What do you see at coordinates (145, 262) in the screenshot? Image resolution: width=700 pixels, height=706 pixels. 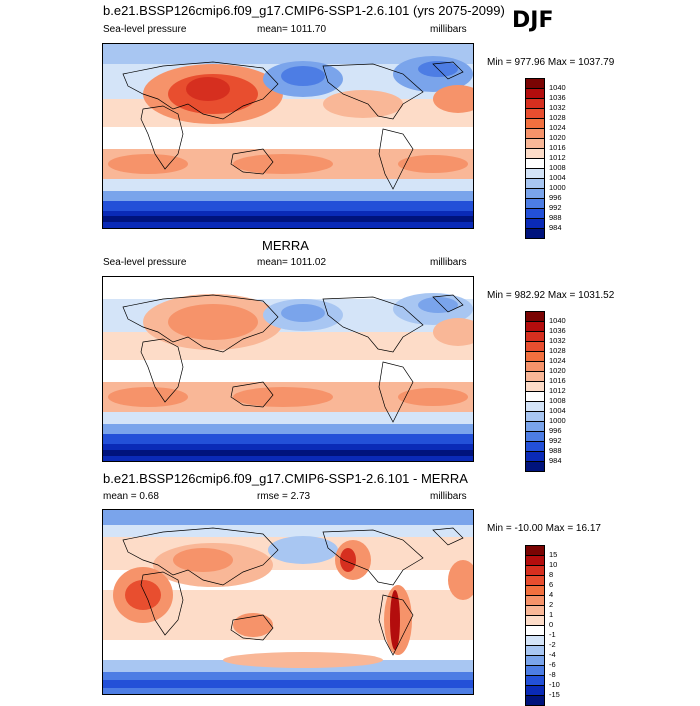 I see `panel-2-variable-label: Sea-level pressure` at bounding box center [145, 262].